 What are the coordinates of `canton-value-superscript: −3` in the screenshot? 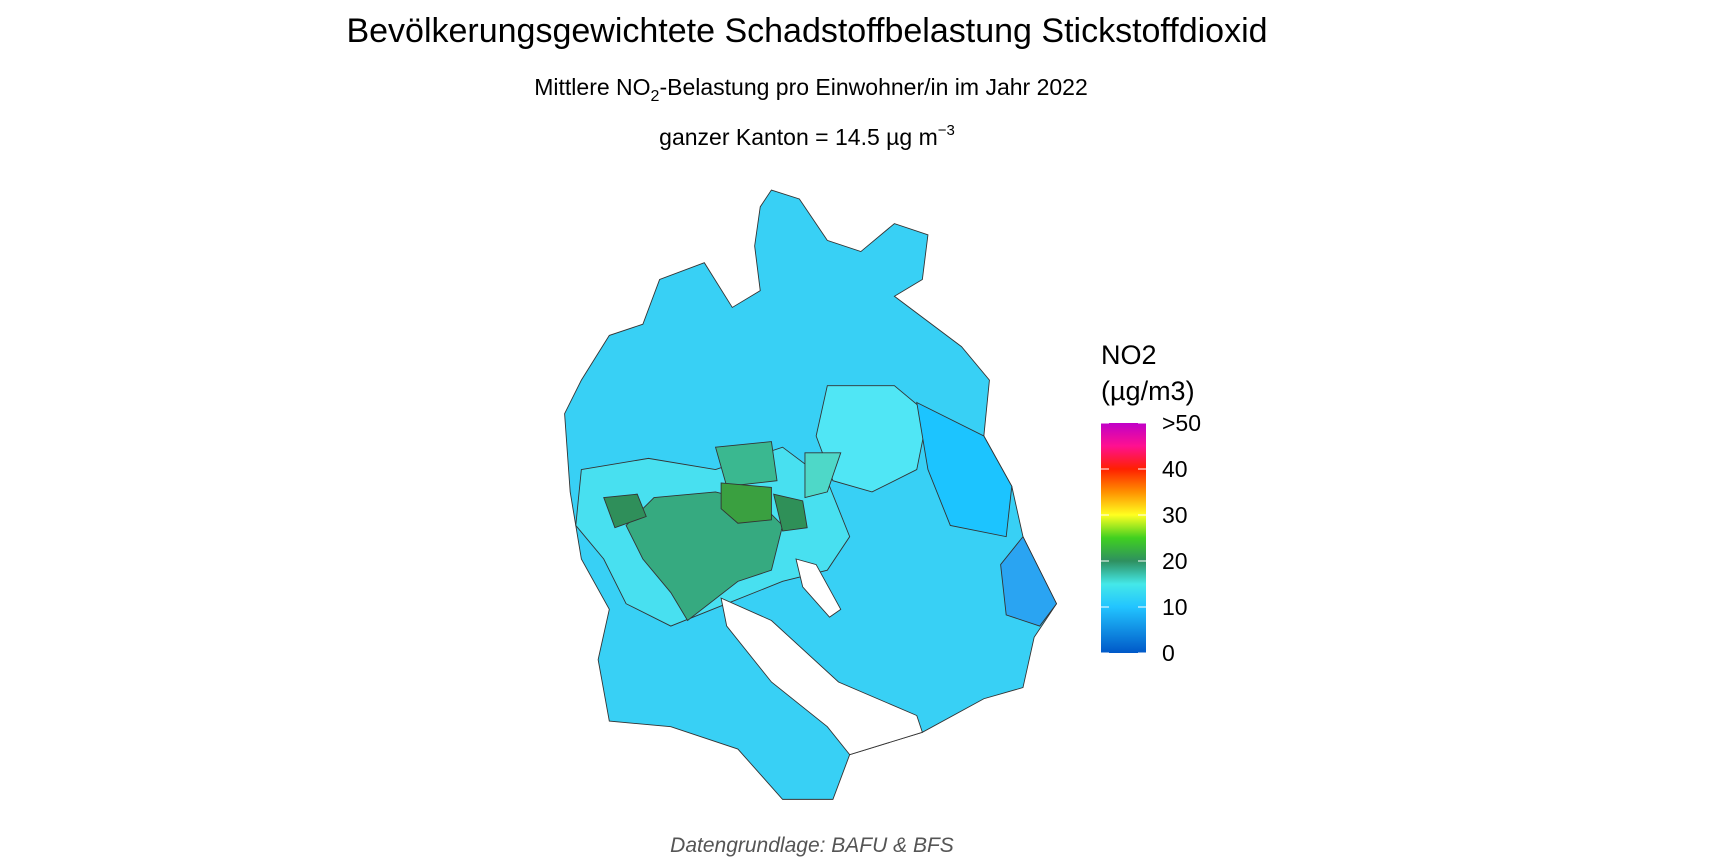 It's located at (946, 130).